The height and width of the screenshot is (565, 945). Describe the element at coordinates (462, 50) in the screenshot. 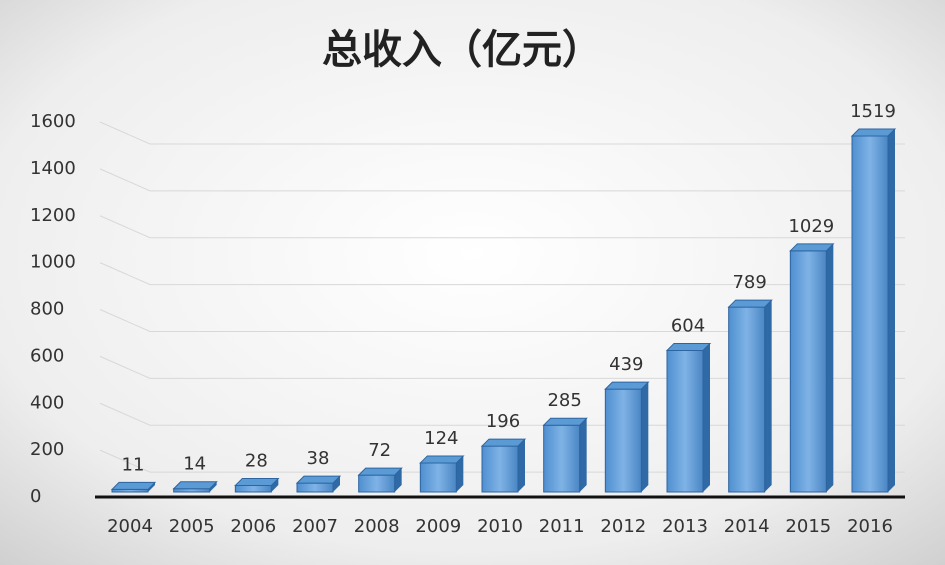

I see `chart-title: 总收入（亿元）` at that location.